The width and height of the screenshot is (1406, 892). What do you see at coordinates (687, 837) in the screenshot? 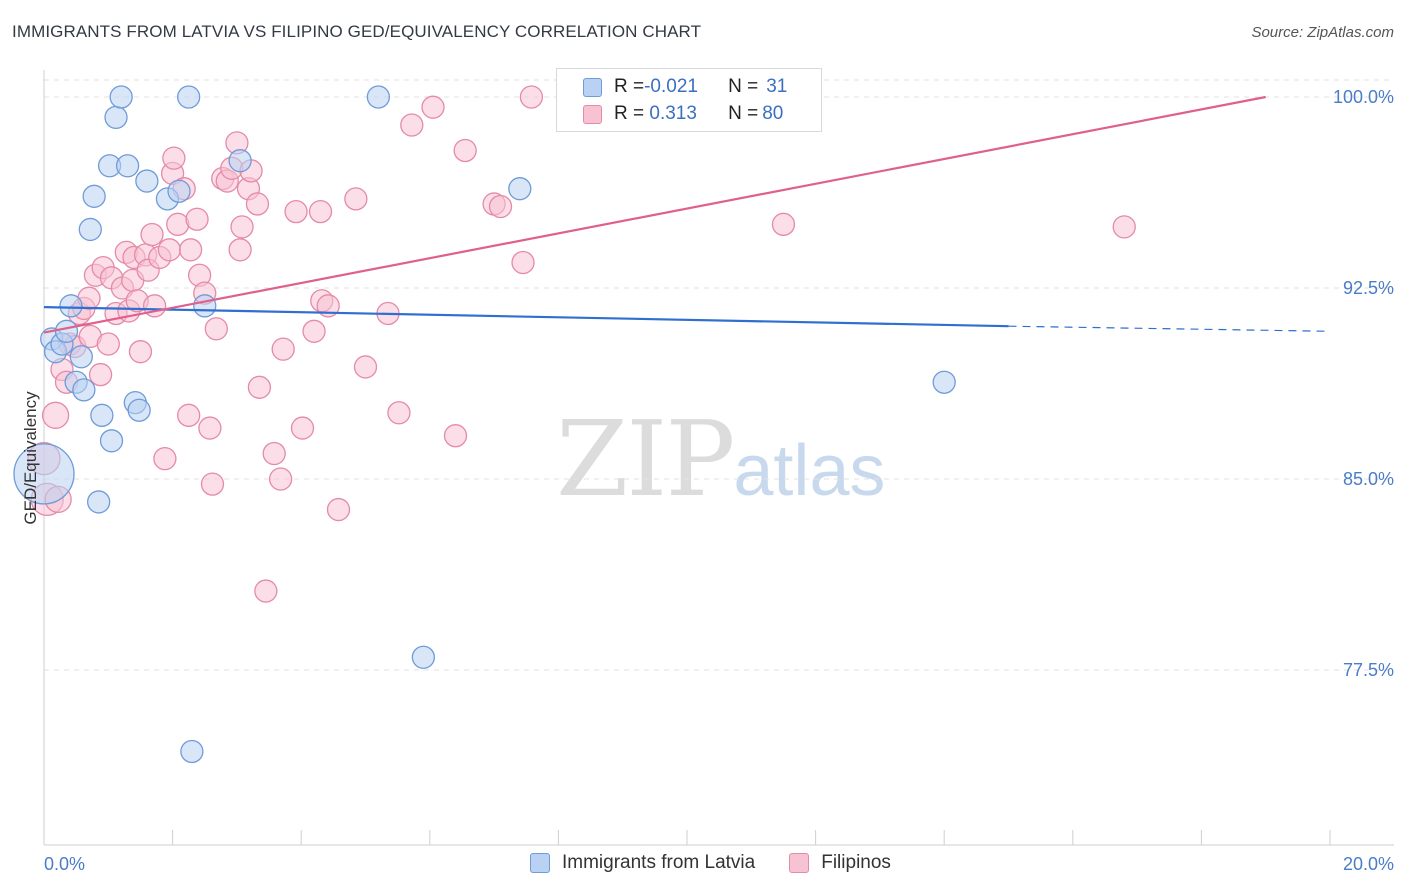
I see `x-ticks` at bounding box center [687, 837].